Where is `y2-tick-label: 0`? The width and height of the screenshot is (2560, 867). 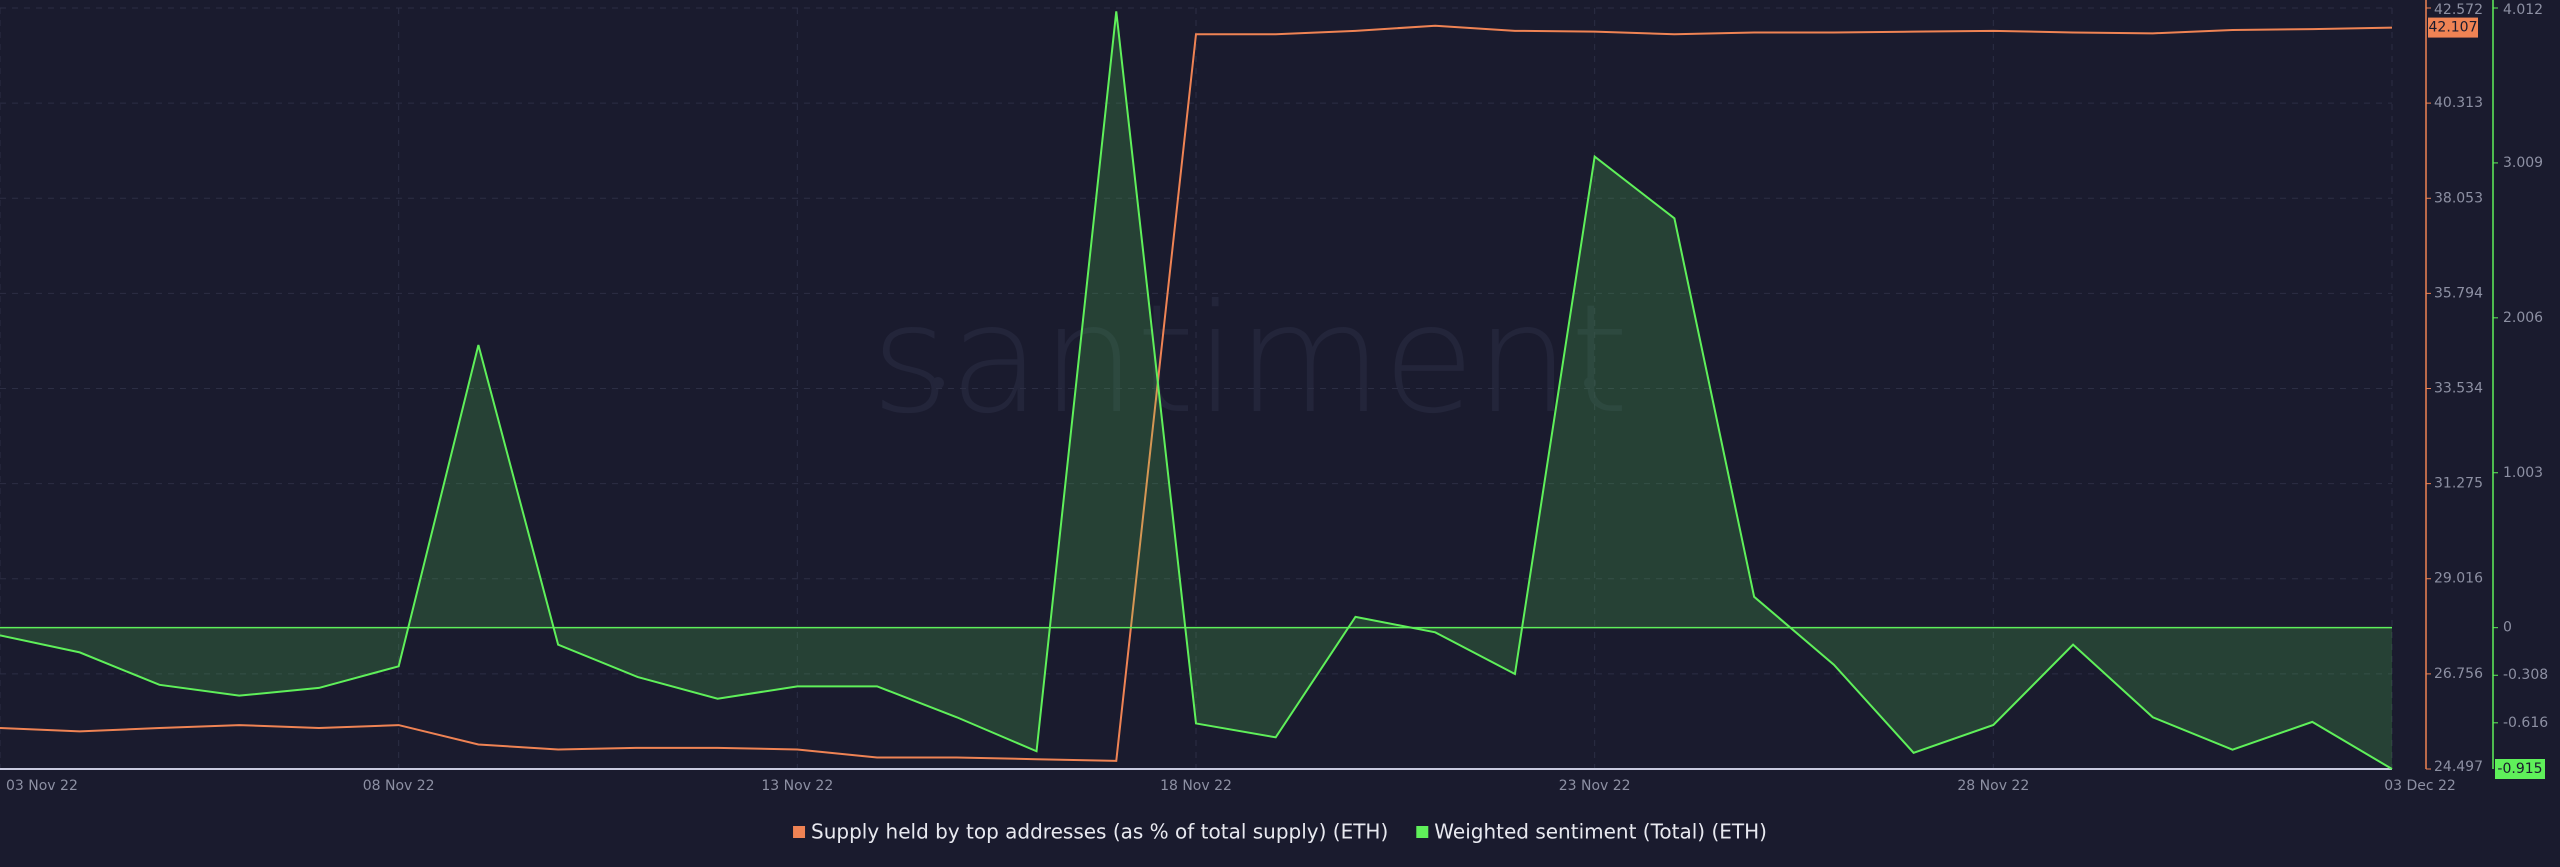
y2-tick-label: 0 is located at coordinates (2507, 628).